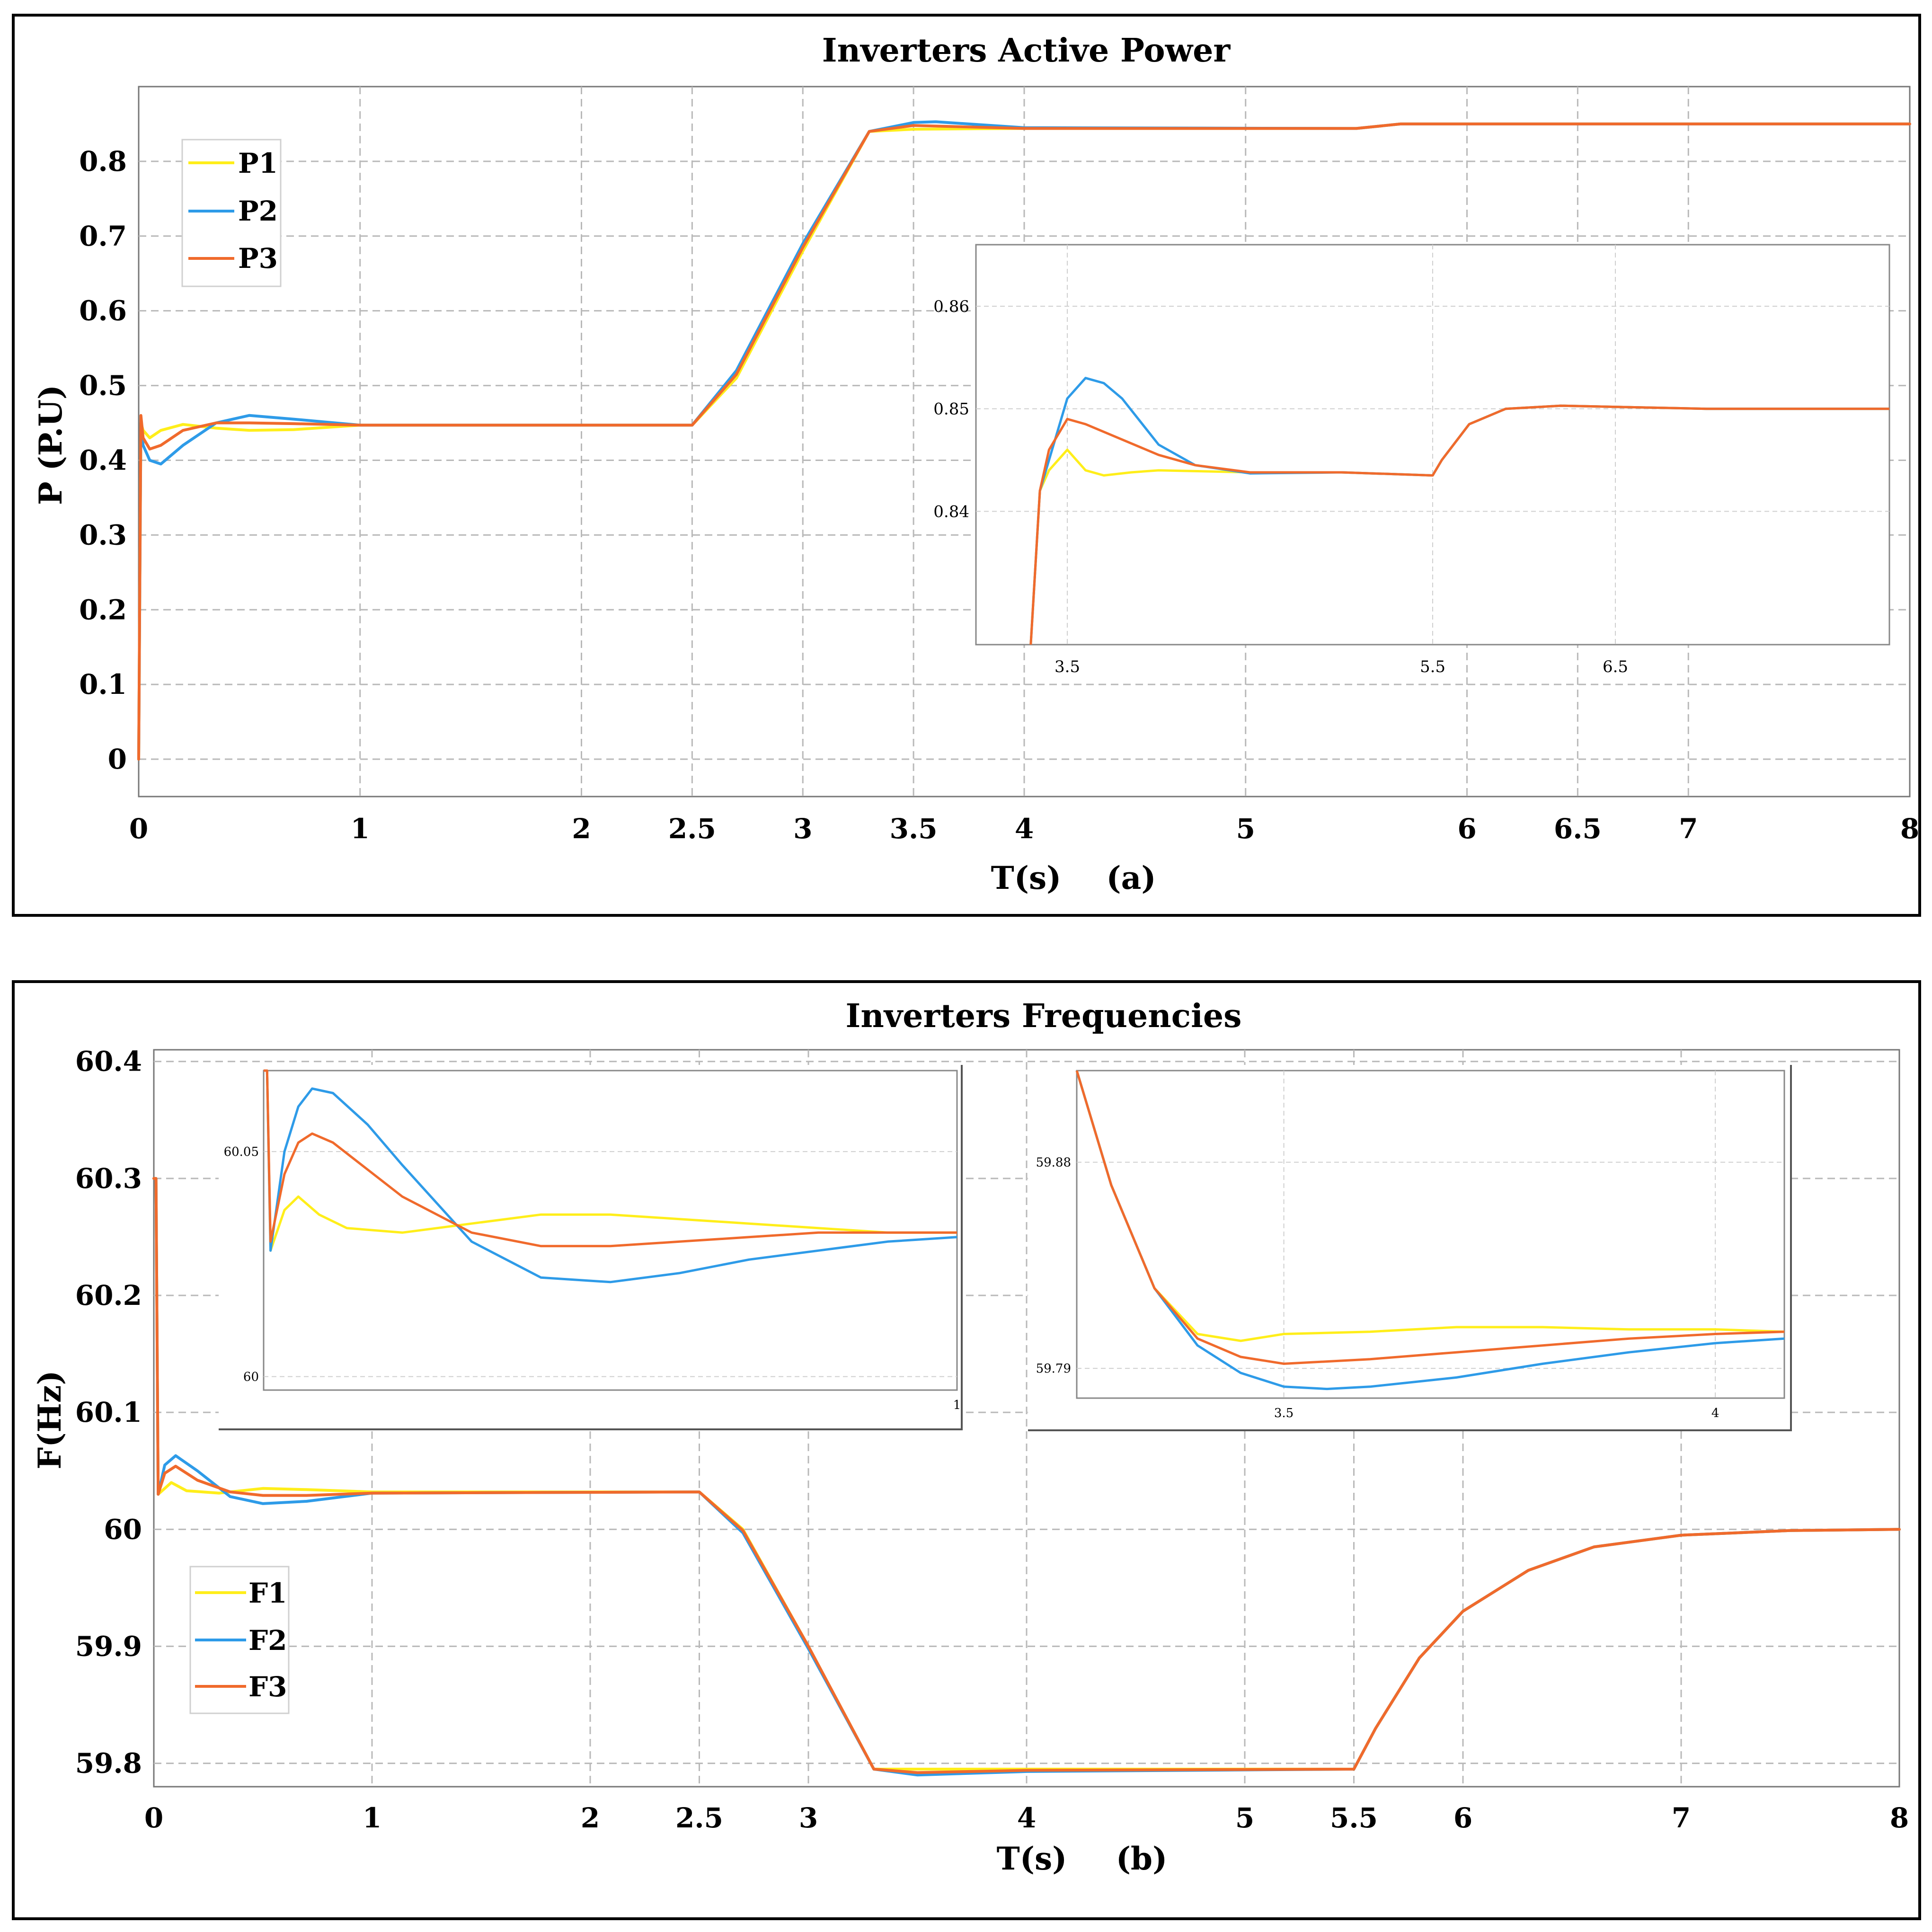 This screenshot has height=1932, width=1932. Describe the element at coordinates (1131, 878) in the screenshot. I see `chart-a-panel-label: (a)` at that location.